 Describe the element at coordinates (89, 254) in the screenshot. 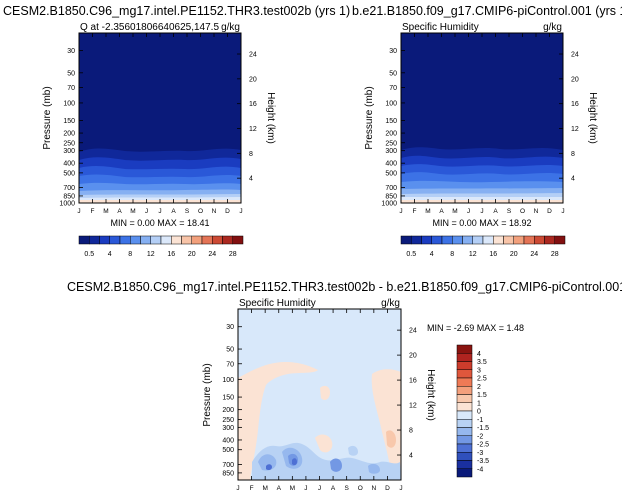

I see `colorbar-label: 0.5` at that location.